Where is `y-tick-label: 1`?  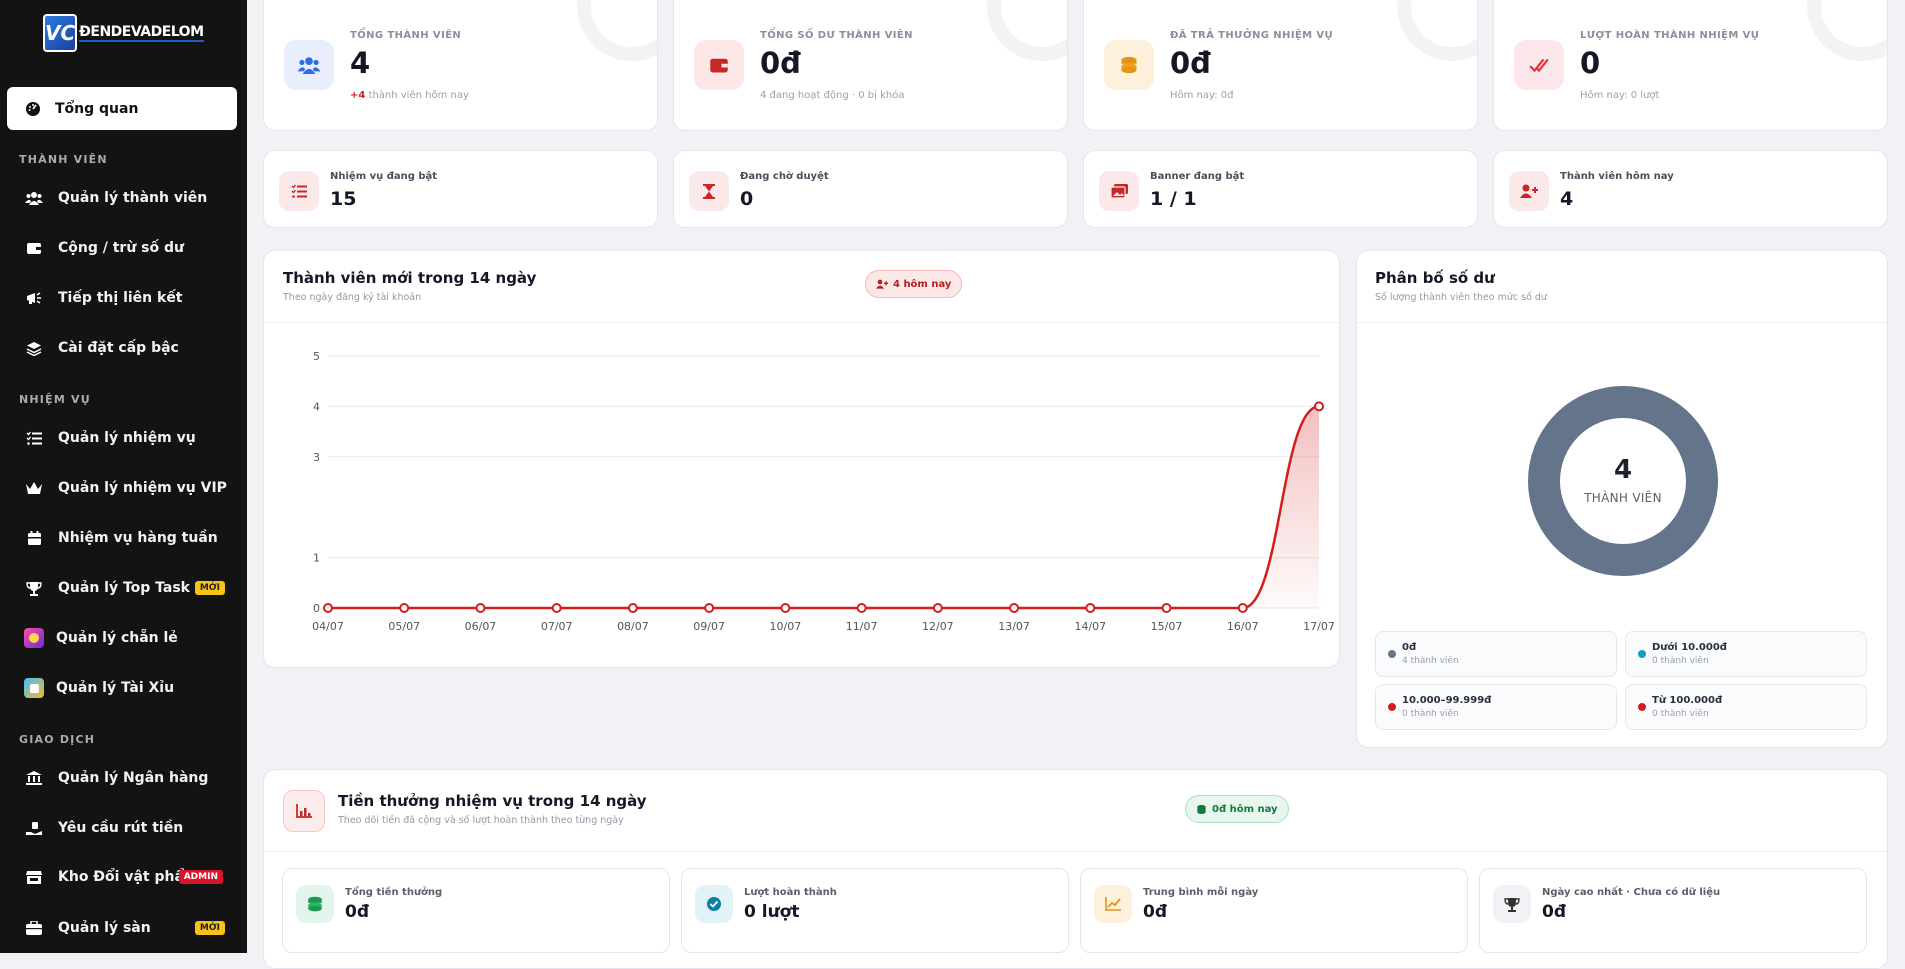 y-tick-label: 1 is located at coordinates (316, 558).